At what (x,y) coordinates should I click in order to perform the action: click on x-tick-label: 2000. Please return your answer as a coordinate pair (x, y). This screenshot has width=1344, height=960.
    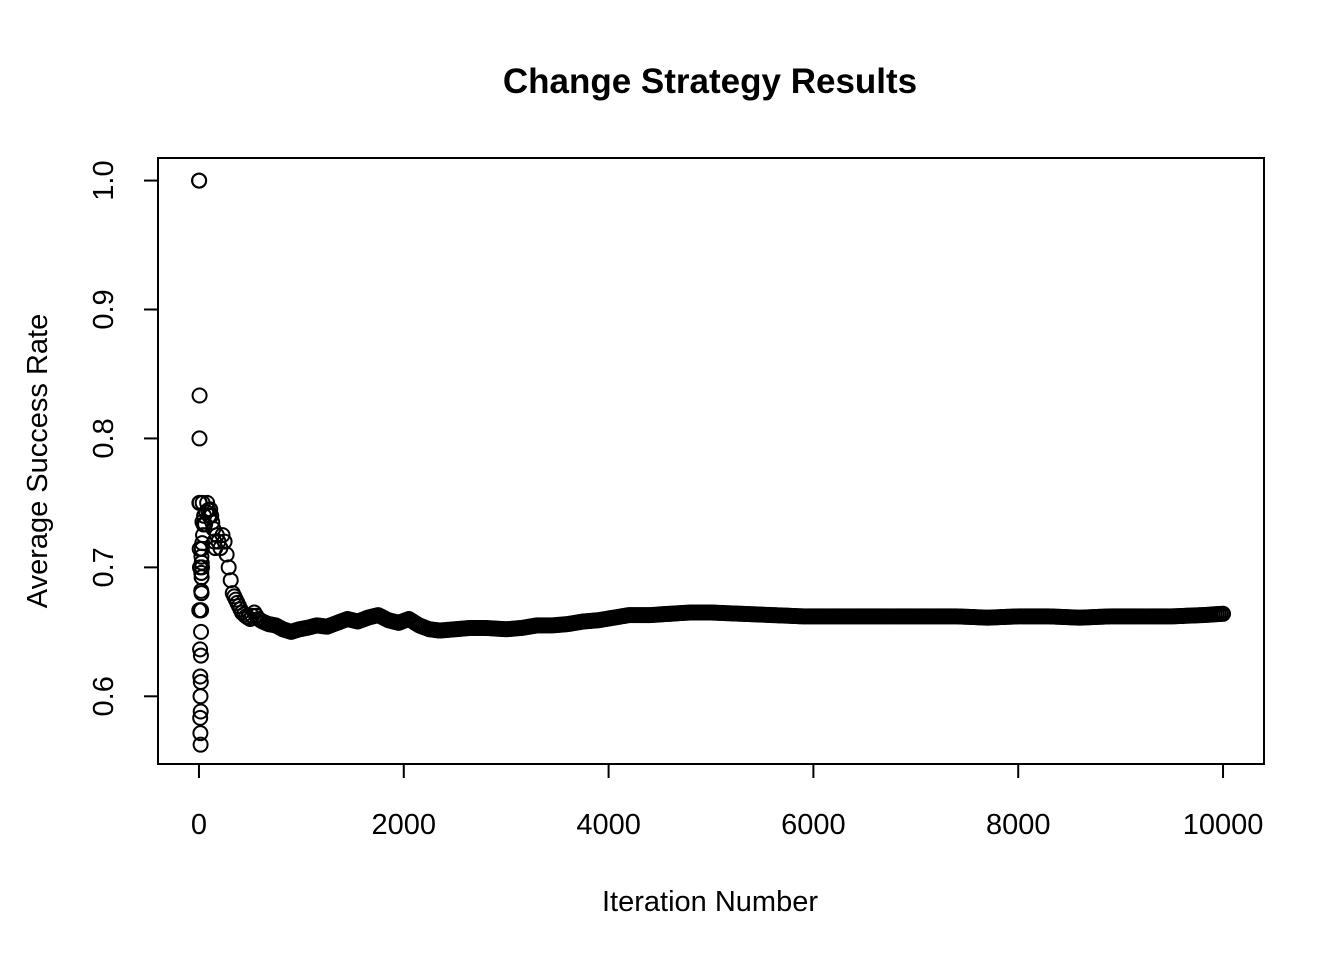
    Looking at the image, I should click on (404, 825).